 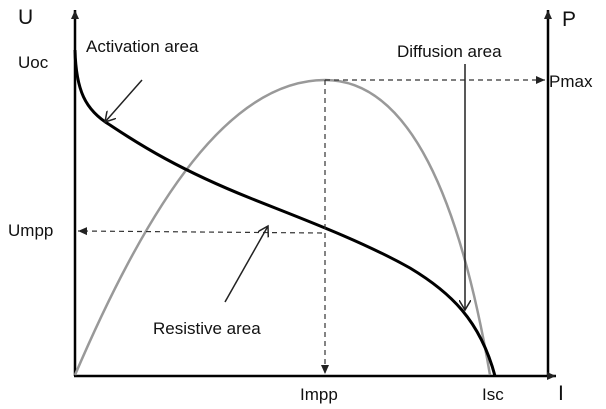 I want to click on i-label: I, so click(x=561, y=393).